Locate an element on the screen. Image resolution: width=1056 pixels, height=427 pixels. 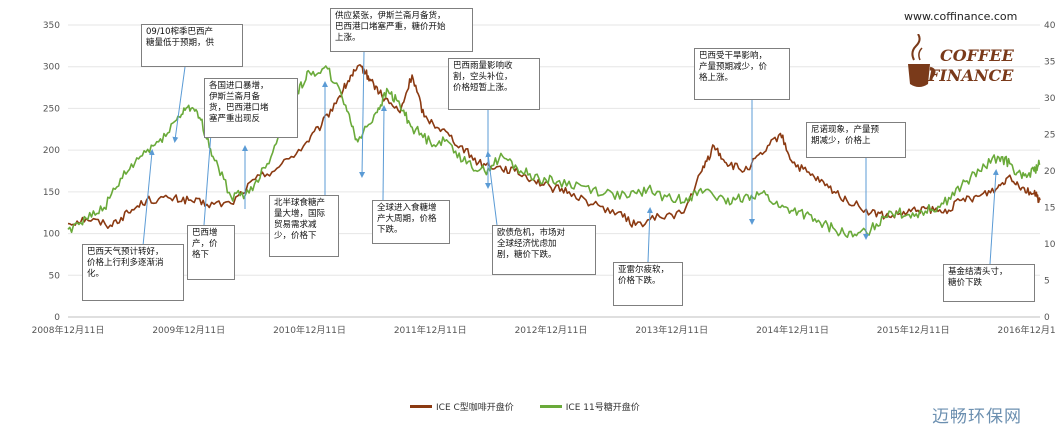
annotation-a2: 09/10榨季巴西产 糖量低于预期，供 is located at coordinates (192, 45).